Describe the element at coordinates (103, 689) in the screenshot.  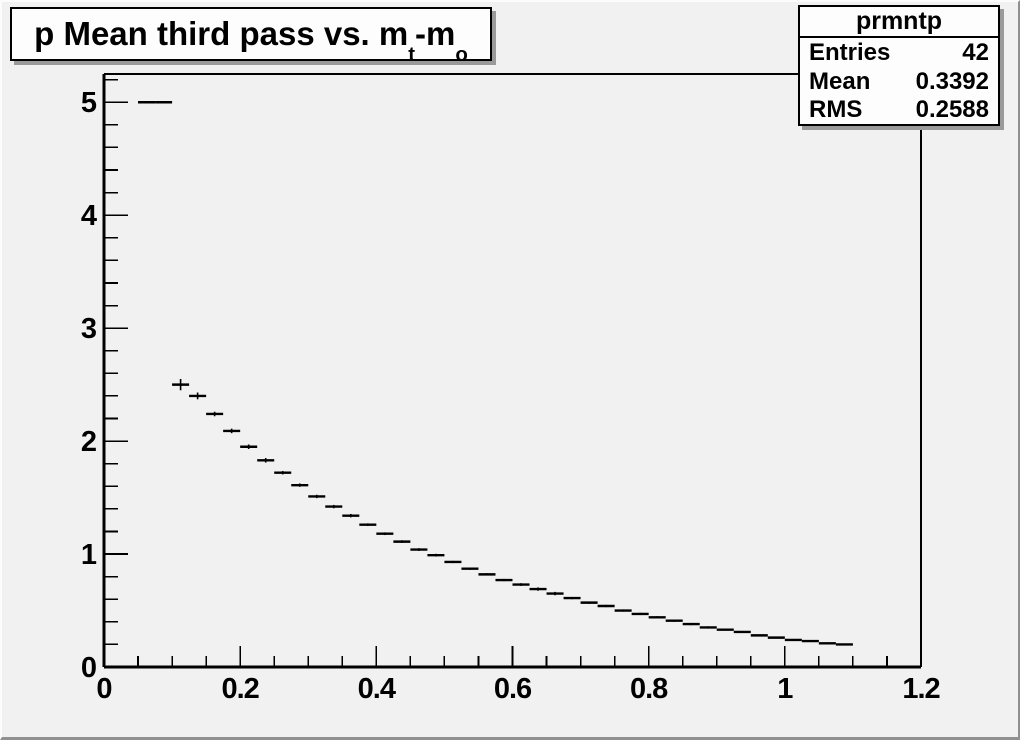
I see `x-tick-label: 0` at that location.